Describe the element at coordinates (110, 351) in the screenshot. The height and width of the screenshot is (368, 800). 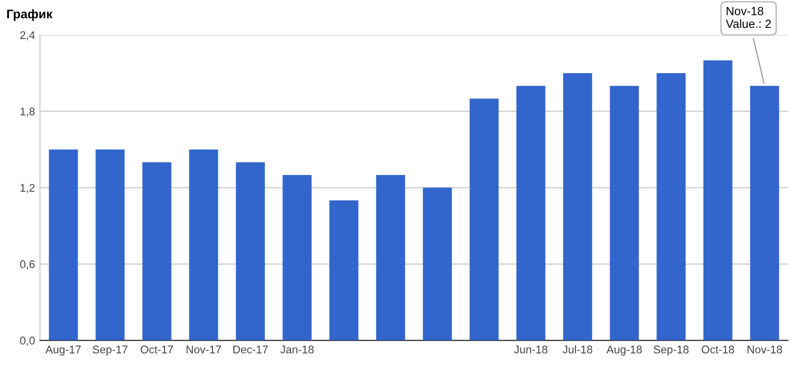
I see `x-tick-label: Sep-17` at that location.